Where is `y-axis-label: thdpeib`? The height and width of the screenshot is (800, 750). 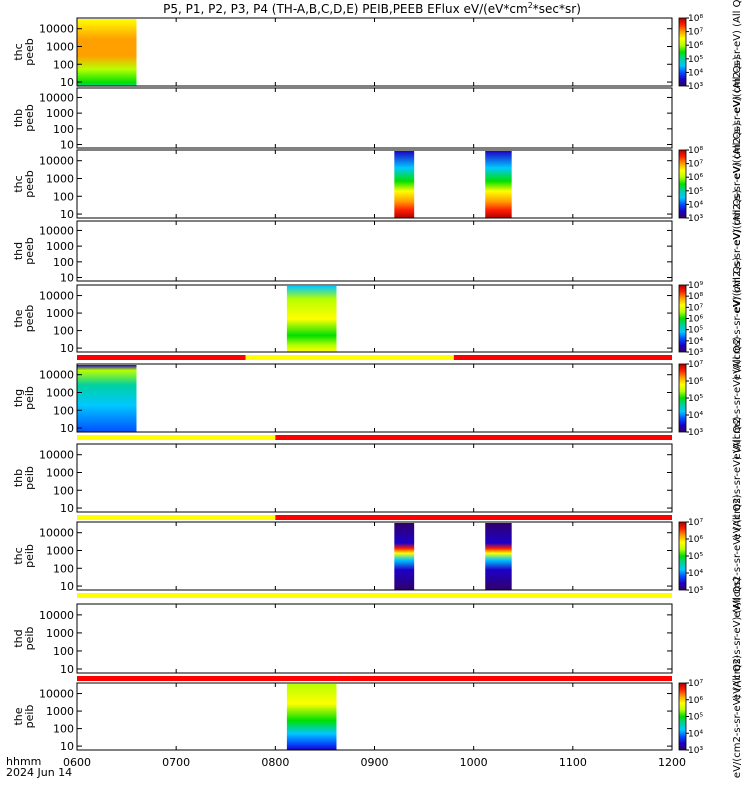 y-axis-label: thdpeib is located at coordinates (24, 639).